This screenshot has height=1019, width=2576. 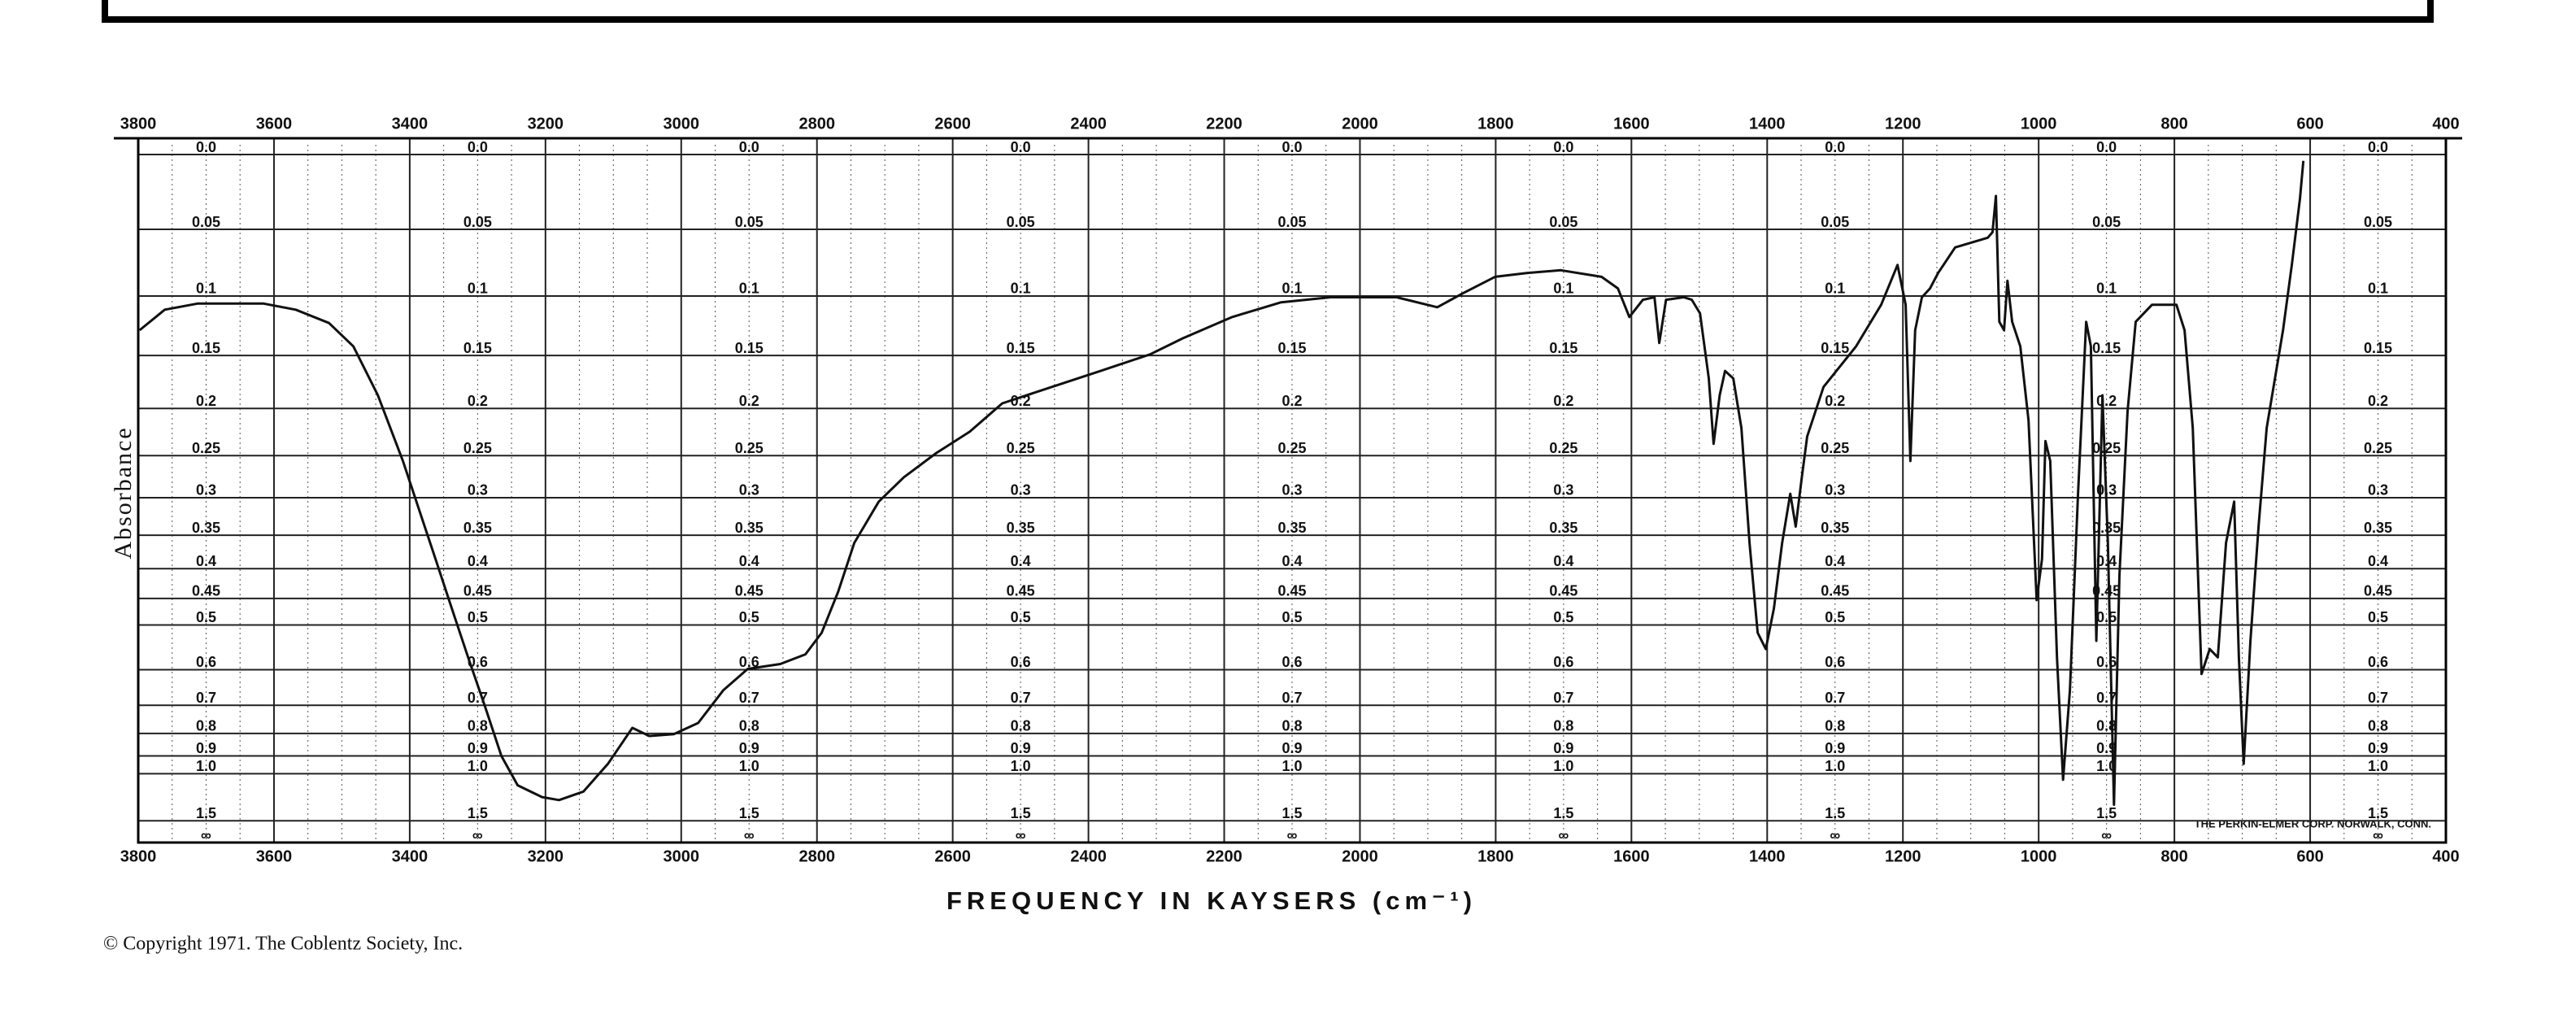 I want to click on x-tick-label: 3600, so click(x=274, y=856).